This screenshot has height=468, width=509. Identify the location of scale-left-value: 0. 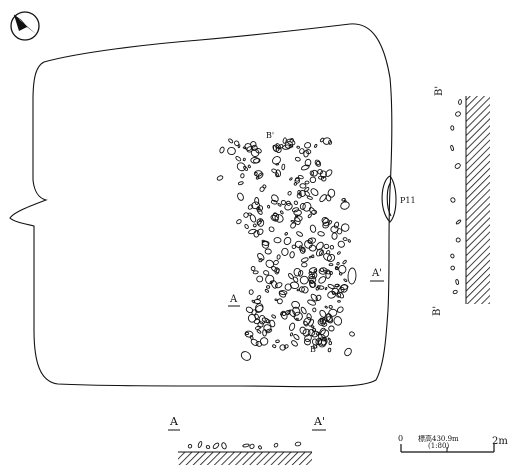
(400, 438).